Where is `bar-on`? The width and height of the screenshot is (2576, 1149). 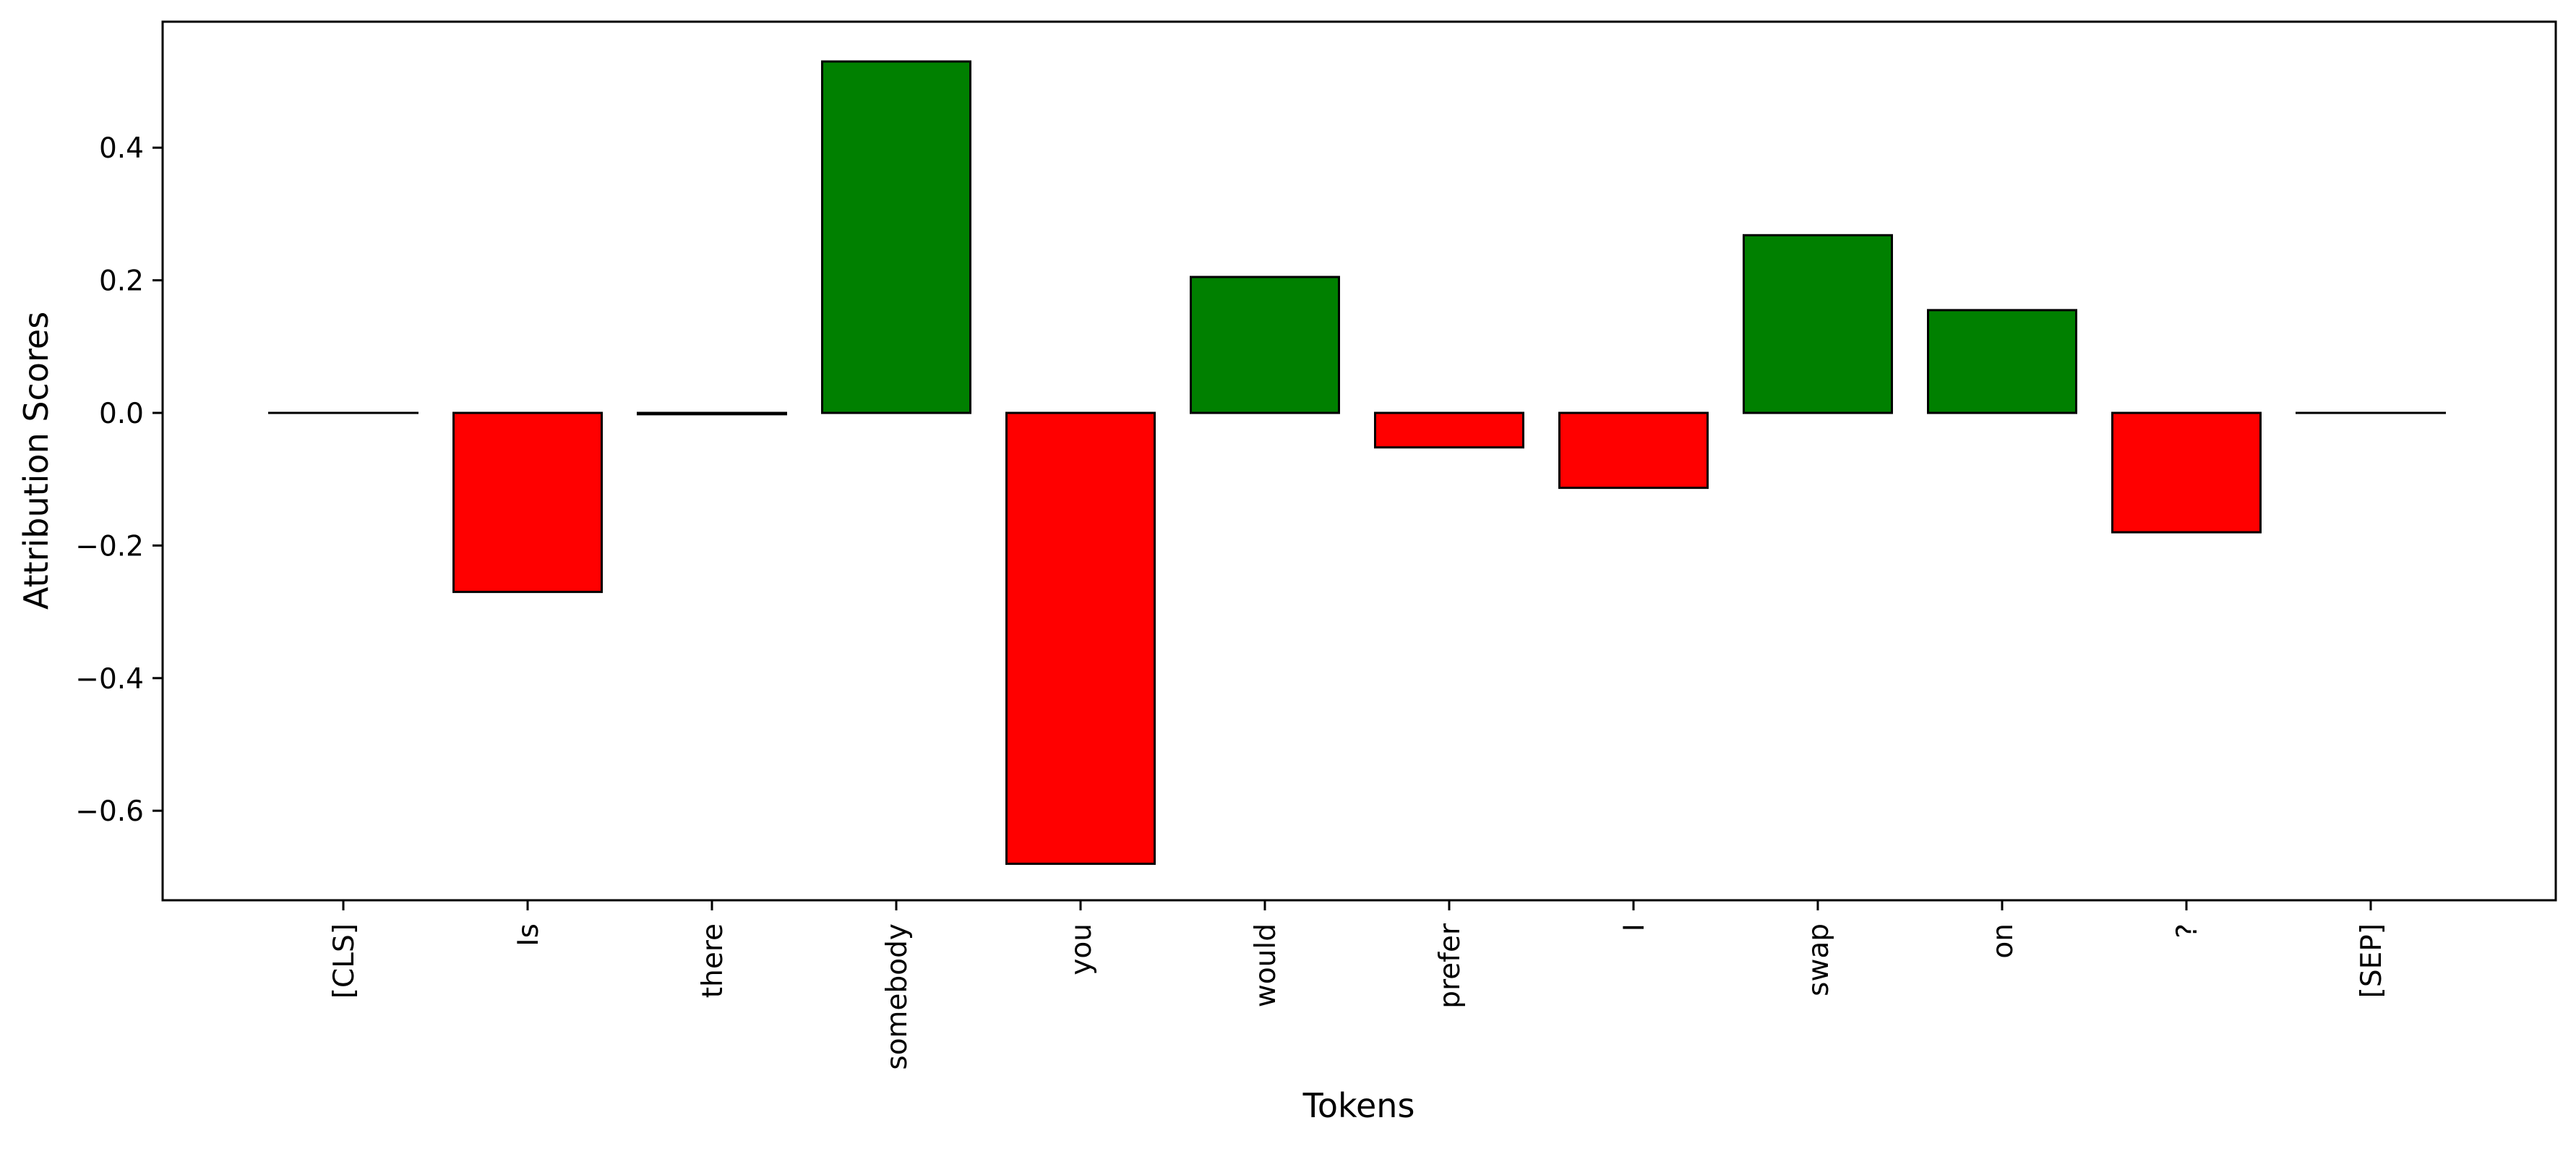 bar-on is located at coordinates (2003, 361).